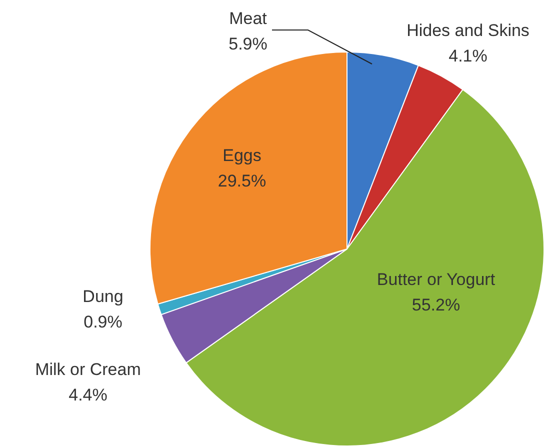 This screenshot has width=555, height=448. What do you see at coordinates (248, 18) in the screenshot?
I see `slice-label: Meat` at bounding box center [248, 18].